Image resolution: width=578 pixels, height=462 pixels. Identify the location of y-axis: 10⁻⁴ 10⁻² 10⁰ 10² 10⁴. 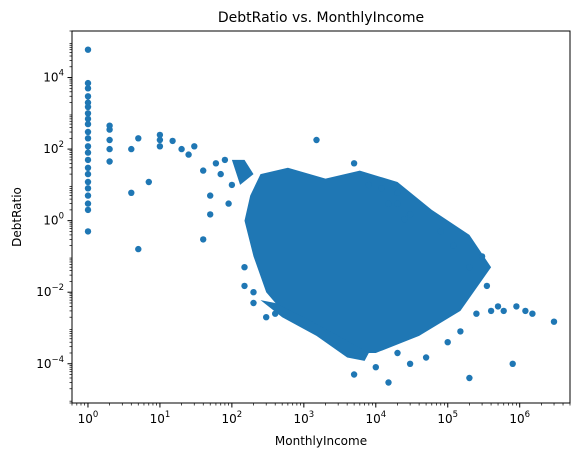
(54, 217).